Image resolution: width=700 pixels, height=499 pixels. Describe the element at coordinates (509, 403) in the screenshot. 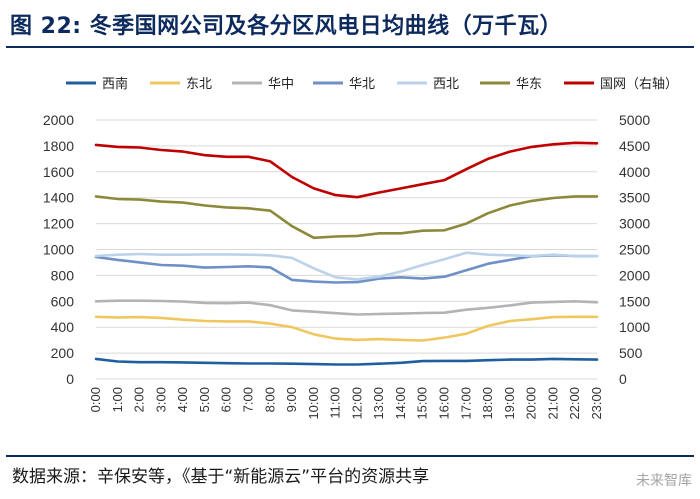

I see `x-tick-label: 19:00` at that location.